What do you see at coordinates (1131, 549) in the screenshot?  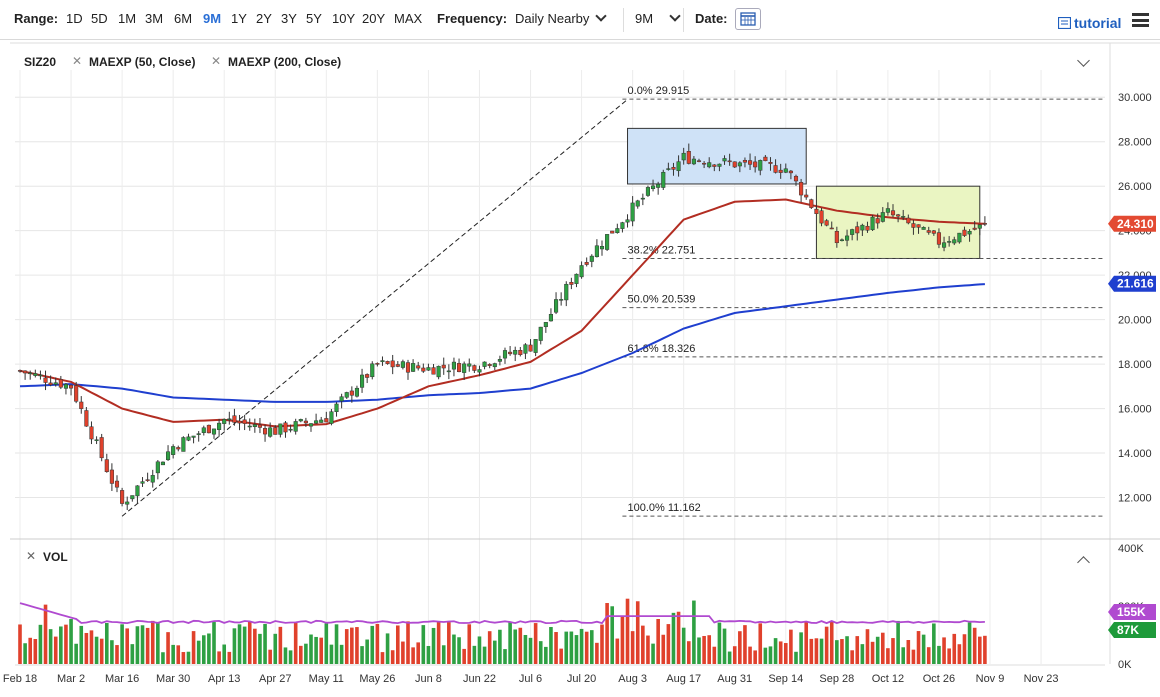 I see `volume-tick-label: 400K` at bounding box center [1131, 549].